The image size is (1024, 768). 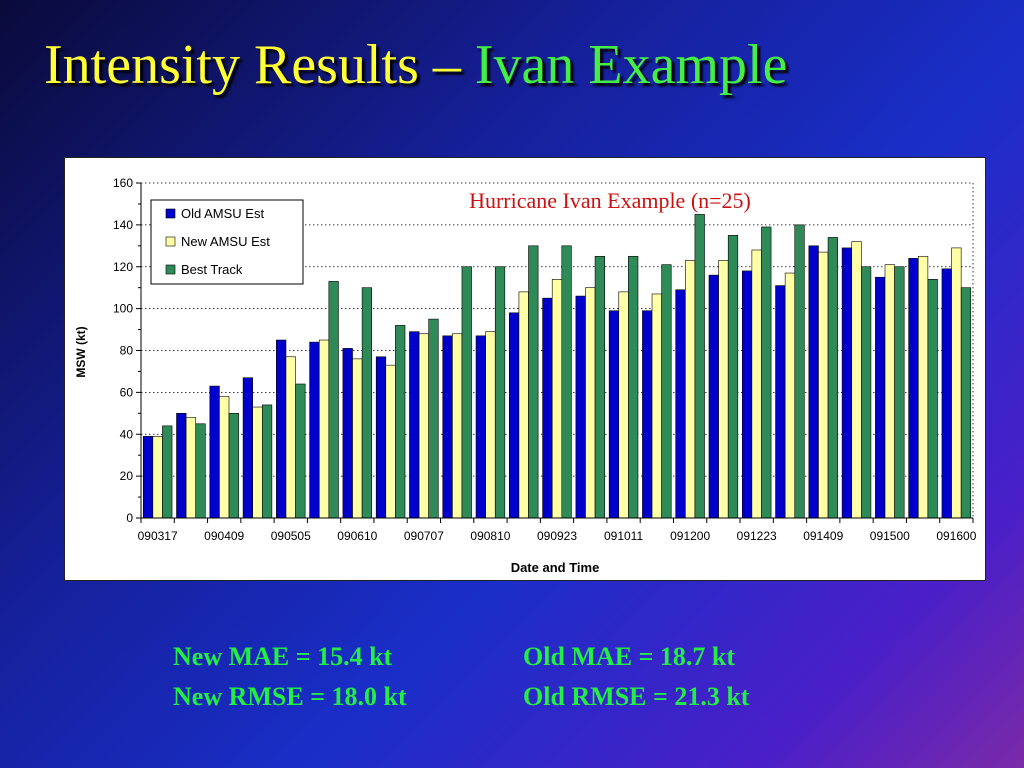 What do you see at coordinates (123, 183) in the screenshot?
I see `y-tick-label: 160` at bounding box center [123, 183].